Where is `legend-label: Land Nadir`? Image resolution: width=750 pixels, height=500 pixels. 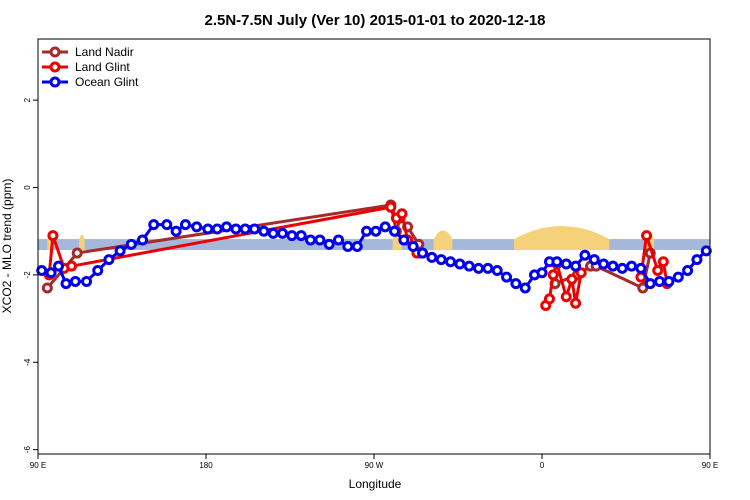
legend-label: Land Nadir is located at coordinates (104, 52).